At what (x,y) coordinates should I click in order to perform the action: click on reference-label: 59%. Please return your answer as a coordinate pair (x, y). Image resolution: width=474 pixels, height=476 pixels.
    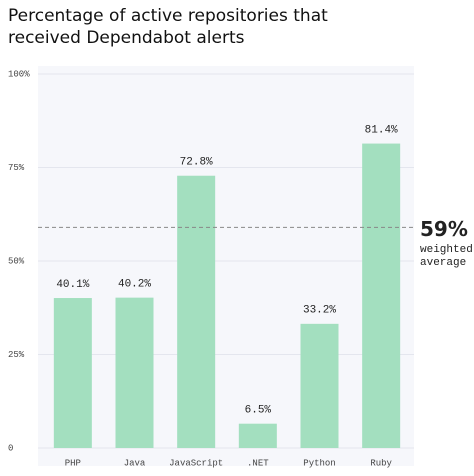
    Looking at the image, I should click on (444, 229).